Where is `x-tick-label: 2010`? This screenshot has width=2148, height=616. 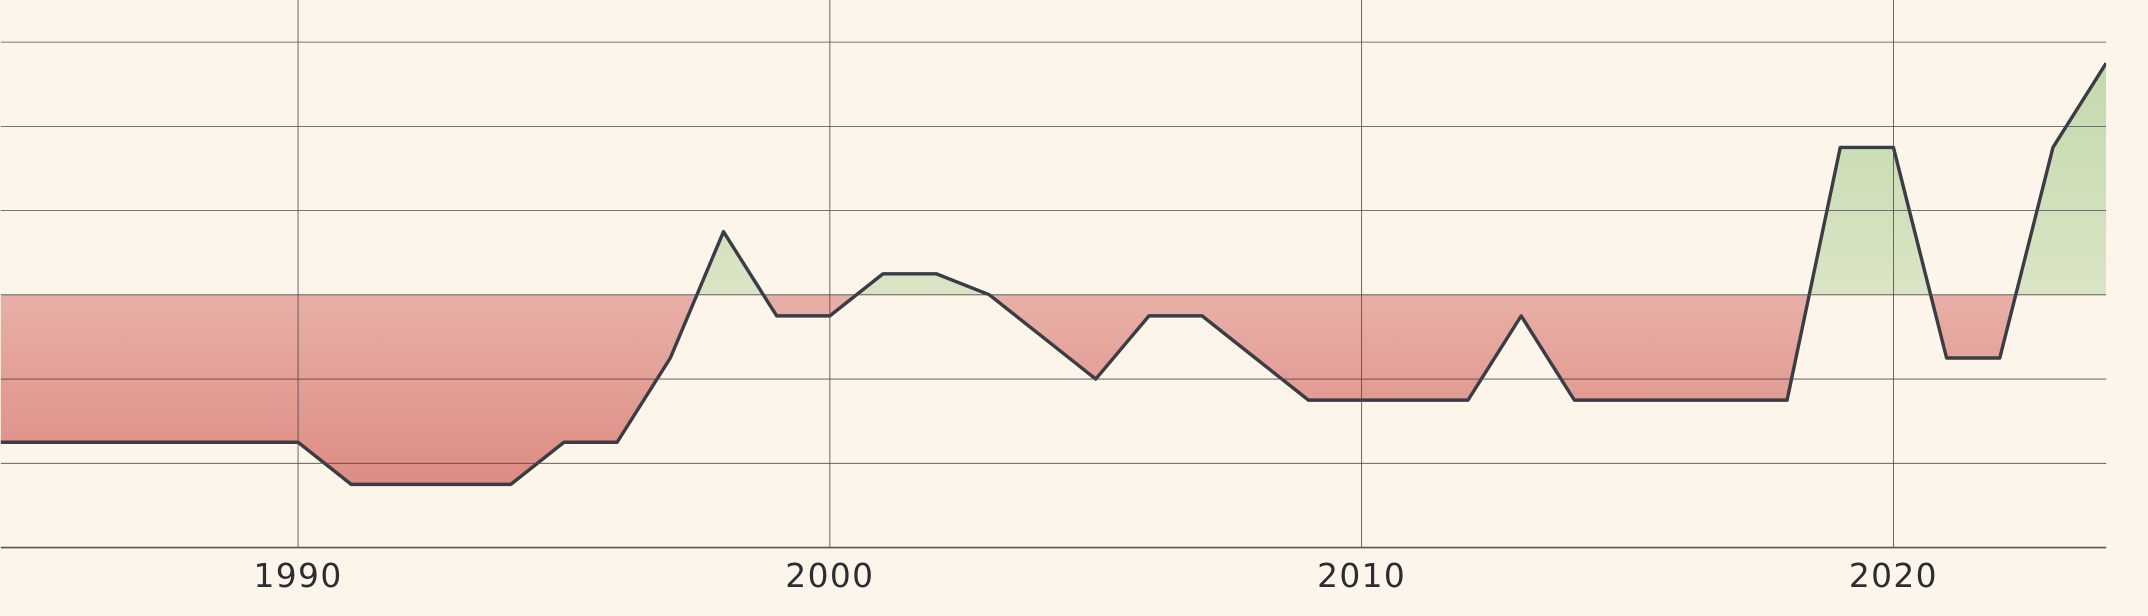
x-tick-label: 2010 is located at coordinates (1361, 576).